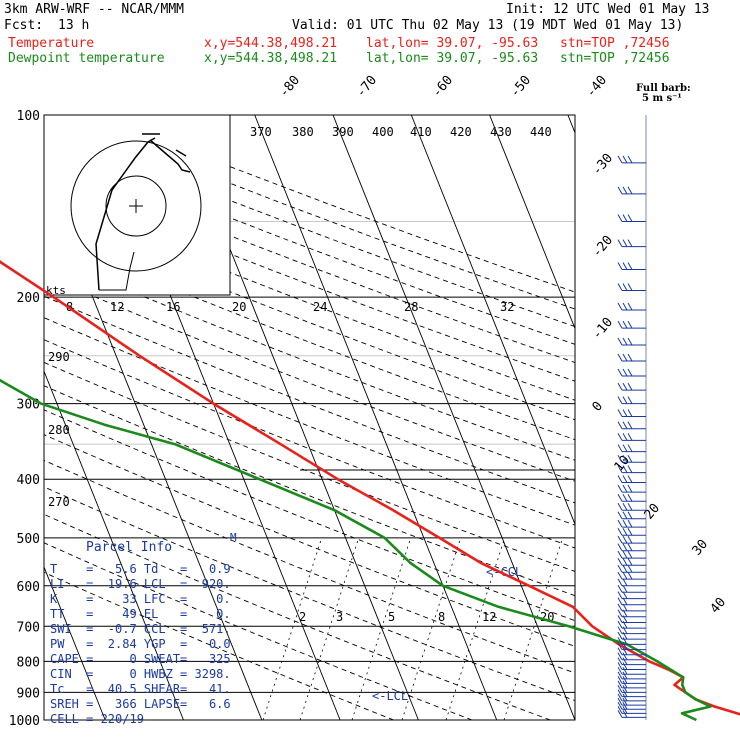 The width and height of the screenshot is (740, 740). I want to click on mixing-ratio-label: 3, so click(339, 617).